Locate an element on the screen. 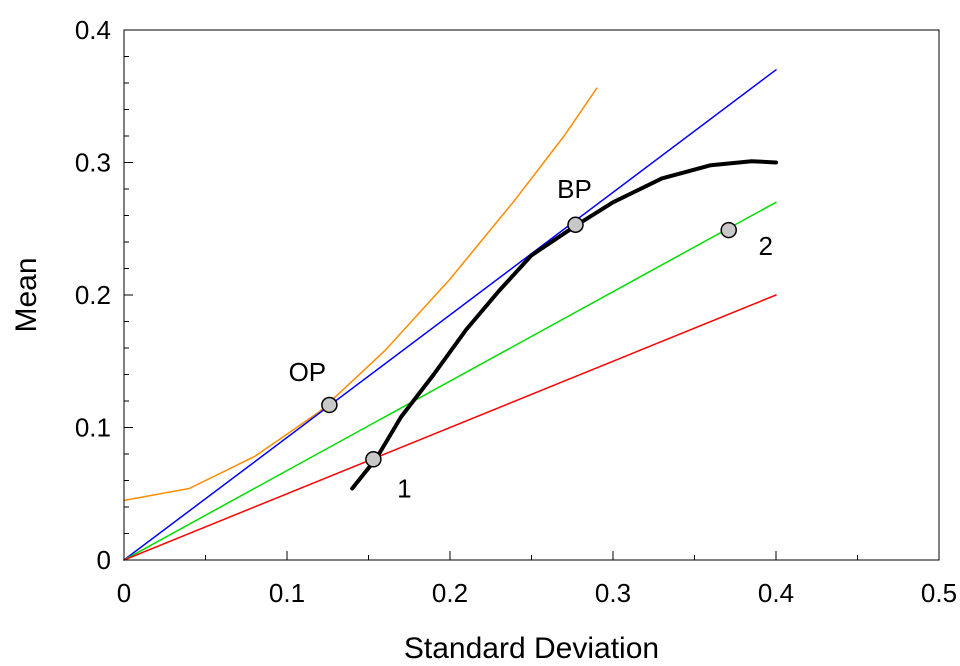 The height and width of the screenshot is (666, 960). x-axis-title: Standard Deviation is located at coordinates (531, 648).